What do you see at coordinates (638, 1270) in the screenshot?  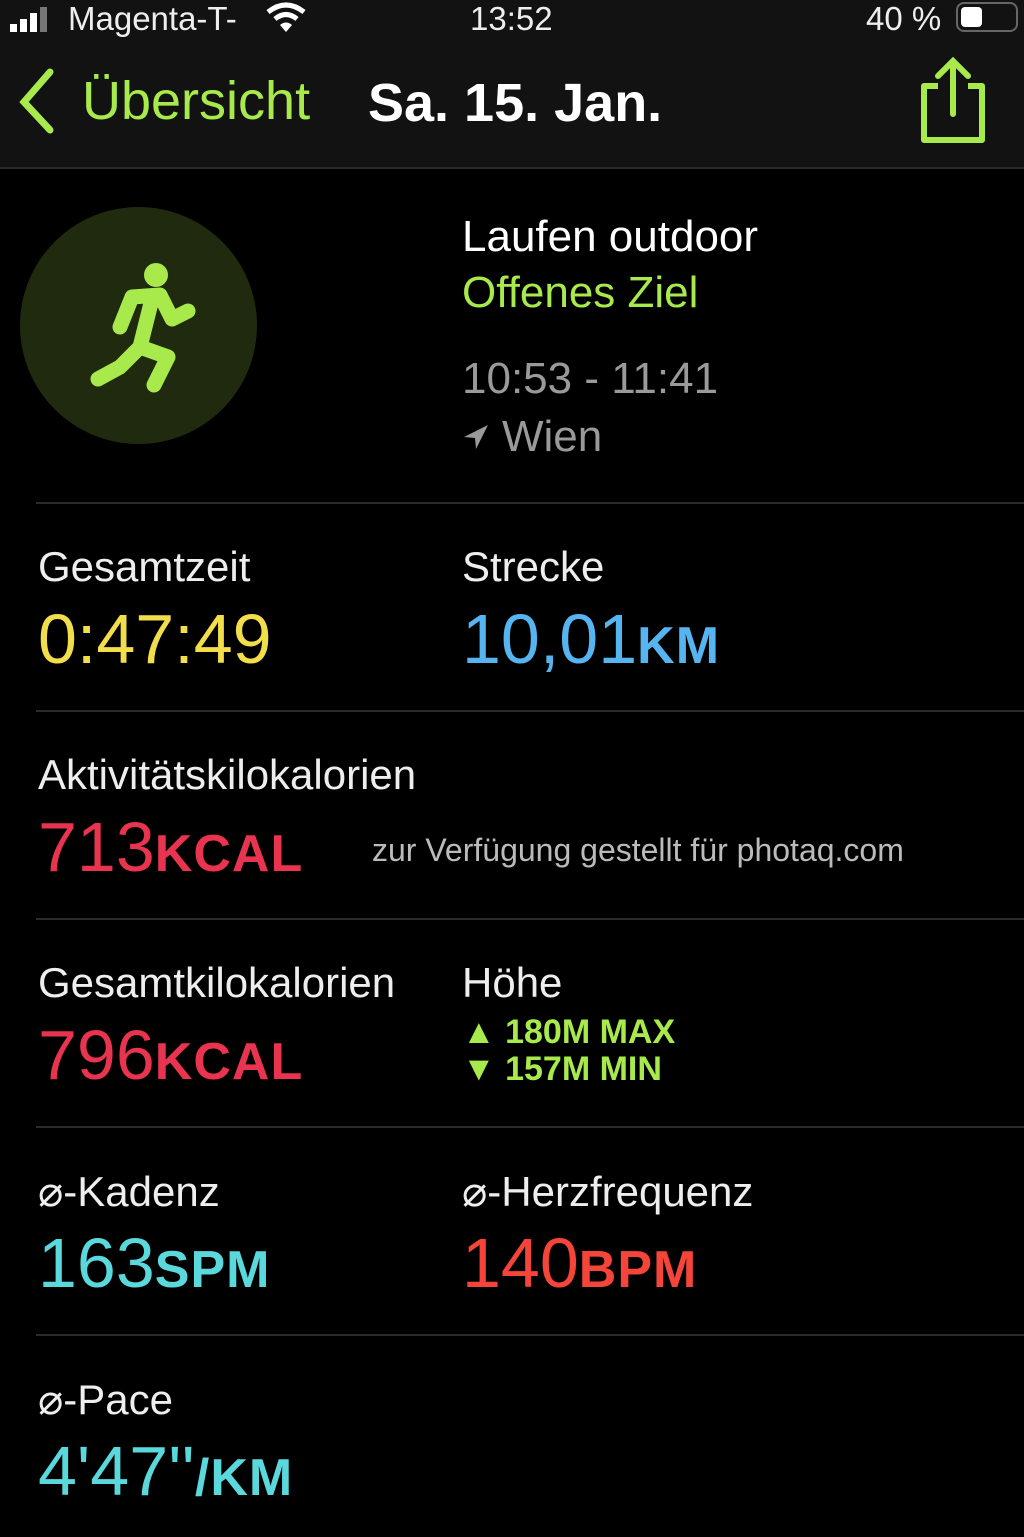 I see `heart-rate-unit: BPM` at bounding box center [638, 1270].